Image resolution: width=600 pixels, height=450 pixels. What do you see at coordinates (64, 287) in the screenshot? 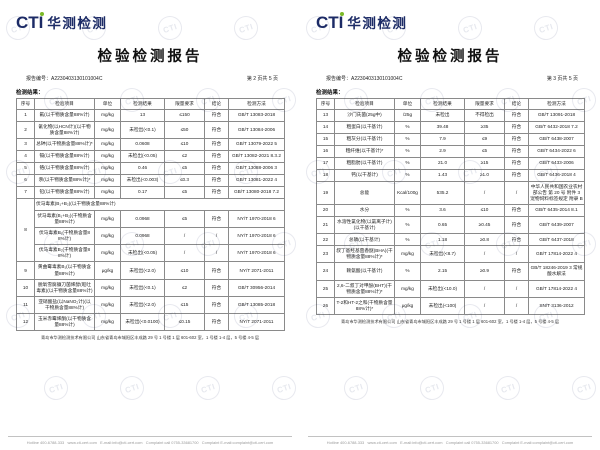
I see `table-cell: 脱氧雪腐镰刀菌烯醇(呕吐毒素)(以干物质含量88%计)` at bounding box center [64, 287].